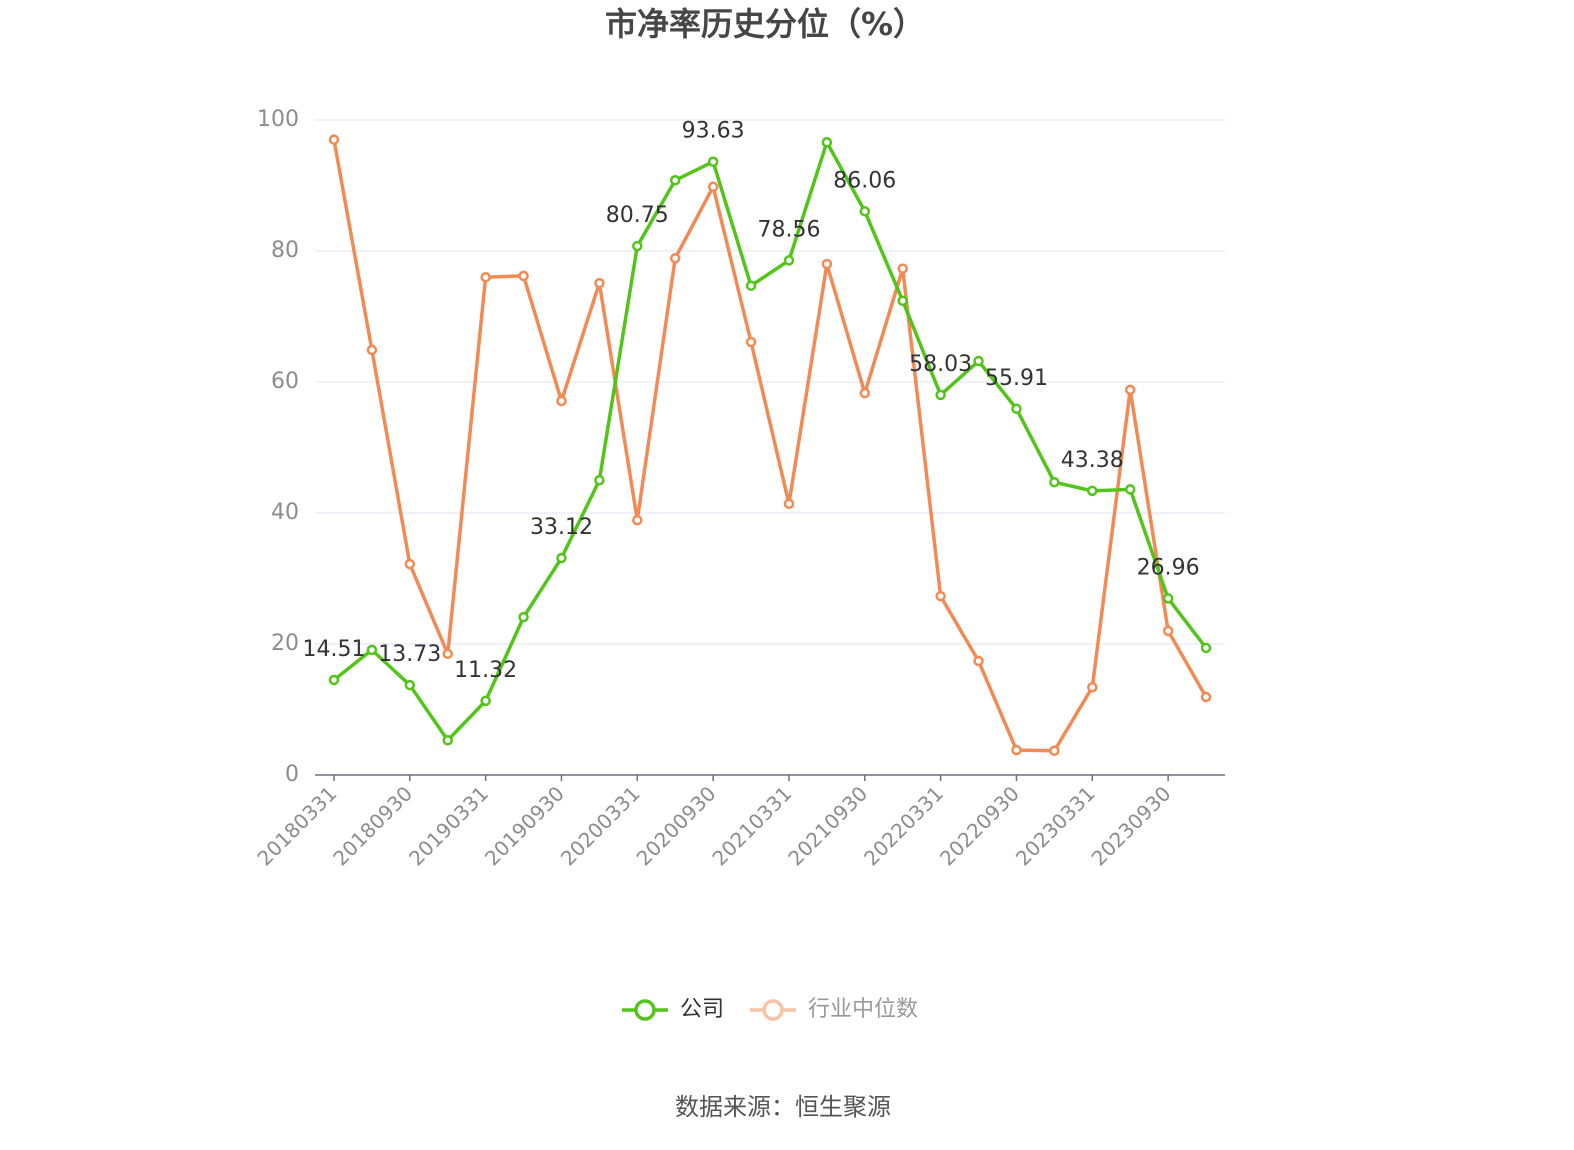  Describe the element at coordinates (827, 825) in the screenshot. I see `x-tick-label: 20210930` at that location.